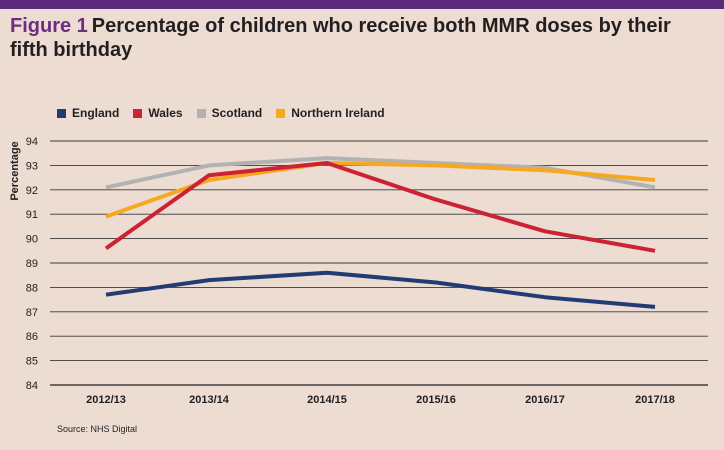  What do you see at coordinates (327, 400) in the screenshot?
I see `x-tick-label: 2014/15` at bounding box center [327, 400].